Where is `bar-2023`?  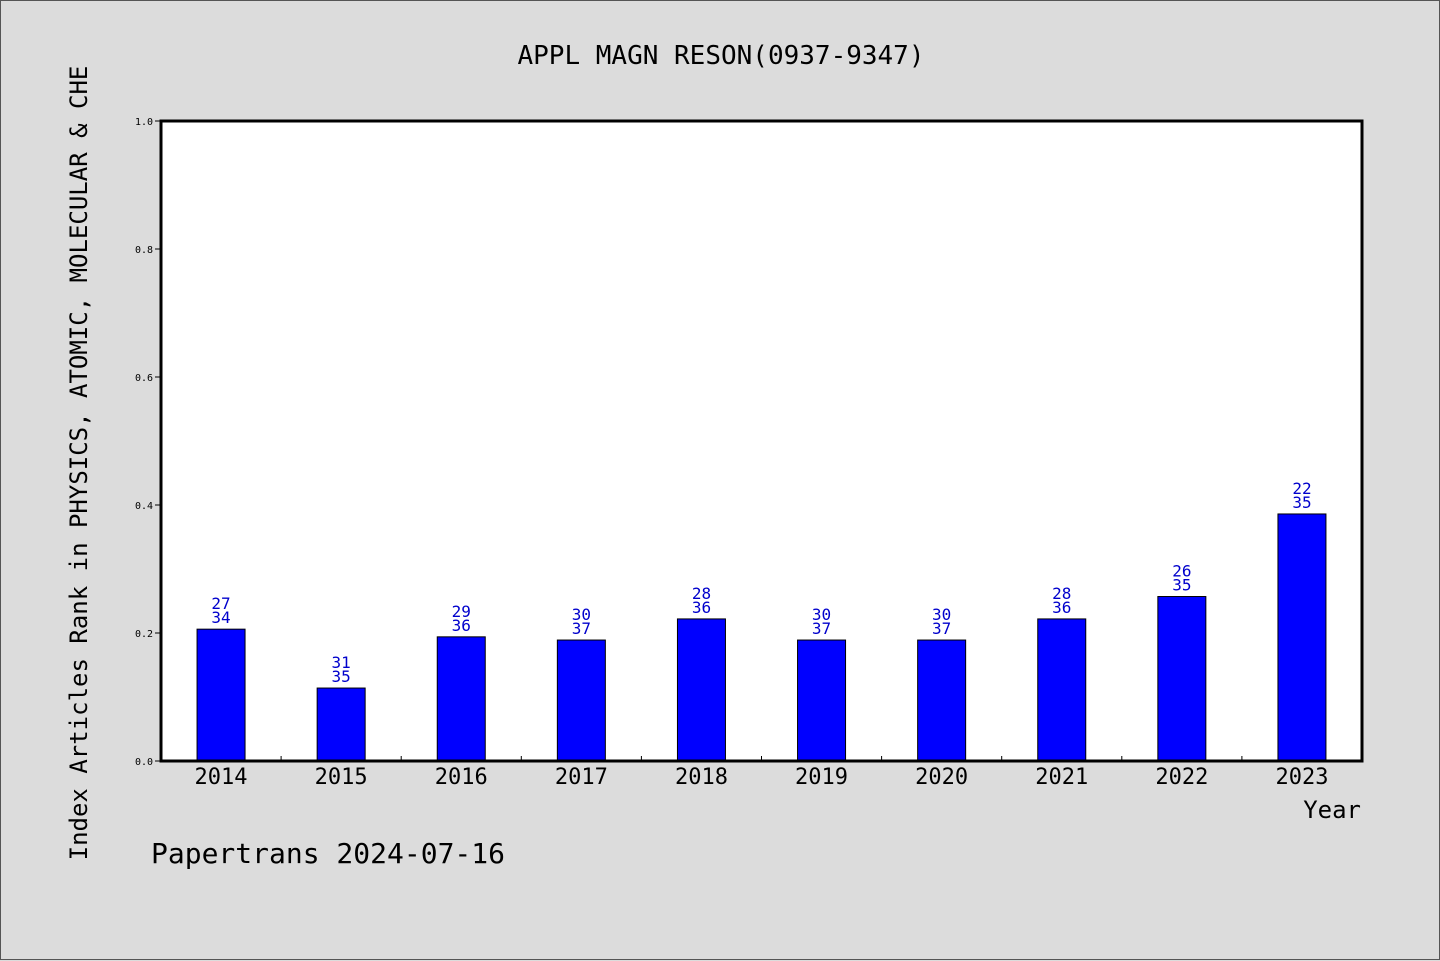 bar-2023 is located at coordinates (1302, 637).